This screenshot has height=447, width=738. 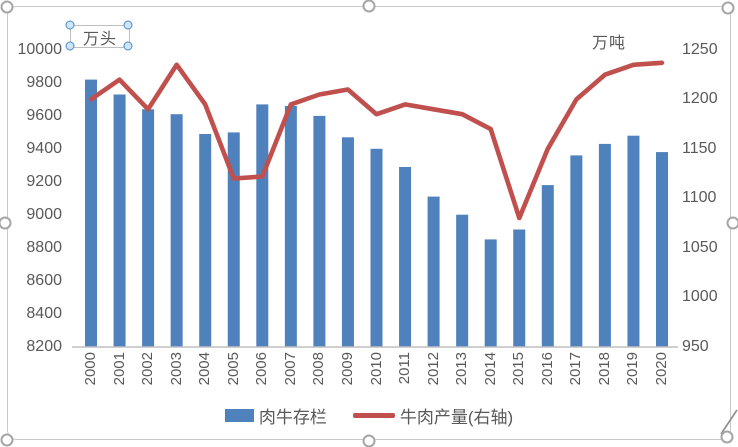 I want to click on y2-axis-tick-label: 950, so click(x=695, y=346).